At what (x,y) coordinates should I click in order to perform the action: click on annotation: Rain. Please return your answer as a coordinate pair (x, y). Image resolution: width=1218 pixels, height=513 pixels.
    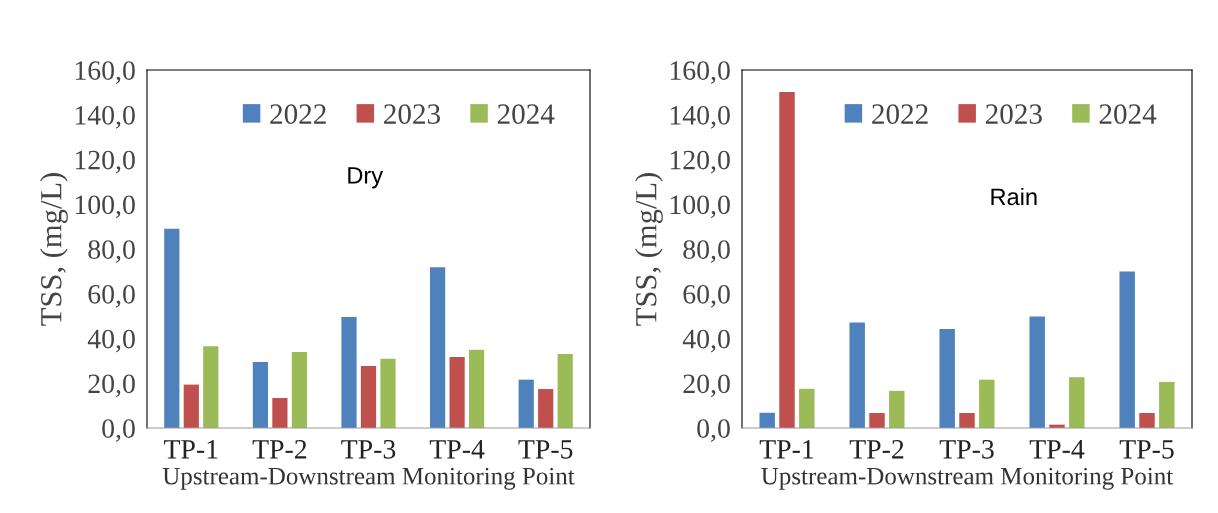
    Looking at the image, I should click on (1014, 196).